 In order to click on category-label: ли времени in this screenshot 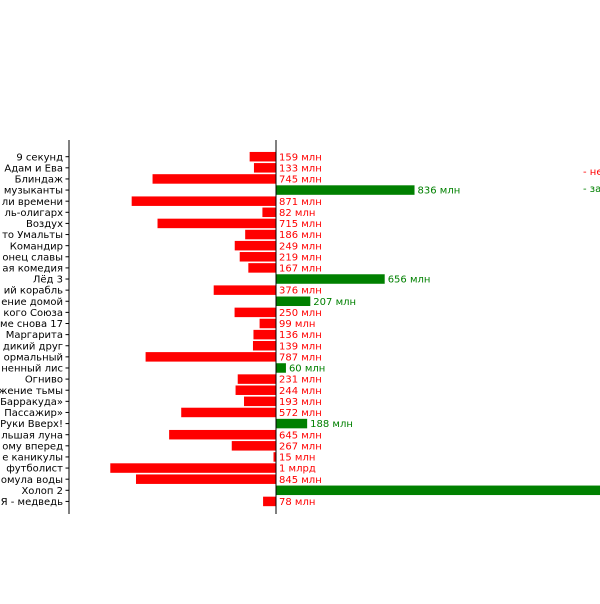, I will do `click(32, 202)`.